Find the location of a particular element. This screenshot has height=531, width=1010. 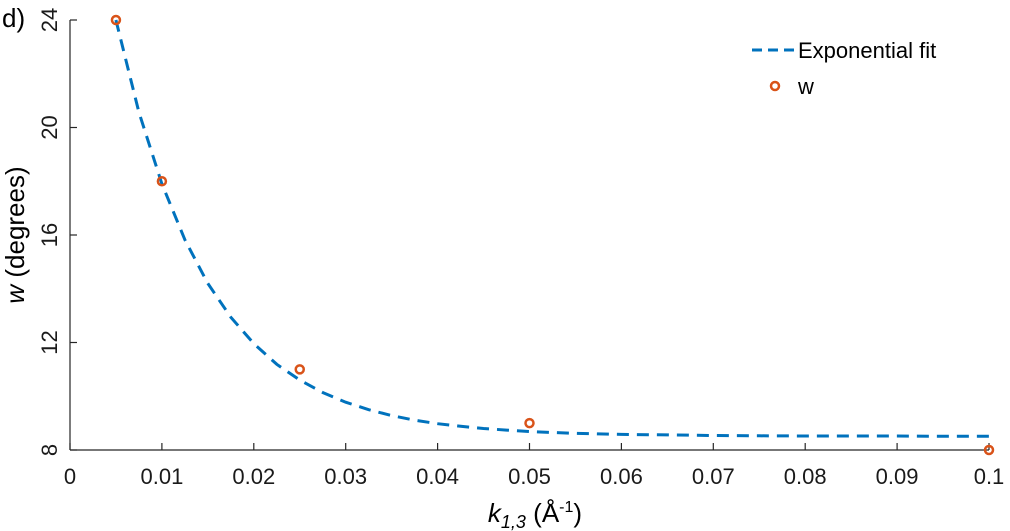

x-tick-label: 0.01 is located at coordinates (161, 476).